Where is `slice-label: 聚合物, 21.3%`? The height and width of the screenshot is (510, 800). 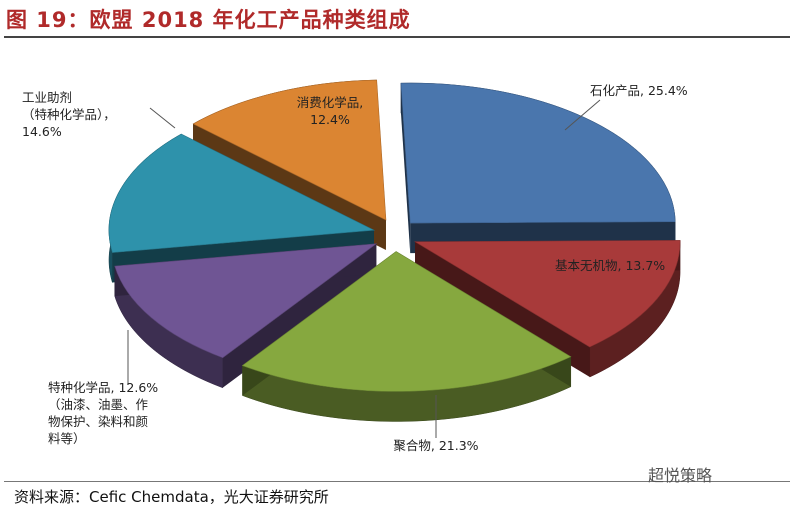 slice-label: 聚合物, 21.3% is located at coordinates (435, 445).